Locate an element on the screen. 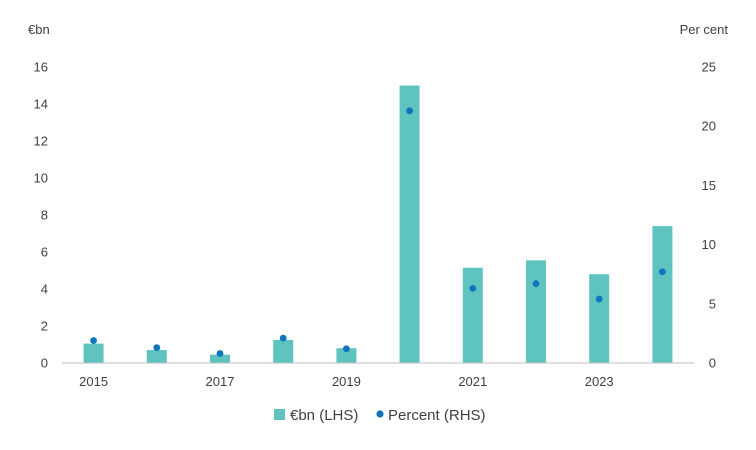  left-axis-unit-label: €bn is located at coordinates (39, 29).